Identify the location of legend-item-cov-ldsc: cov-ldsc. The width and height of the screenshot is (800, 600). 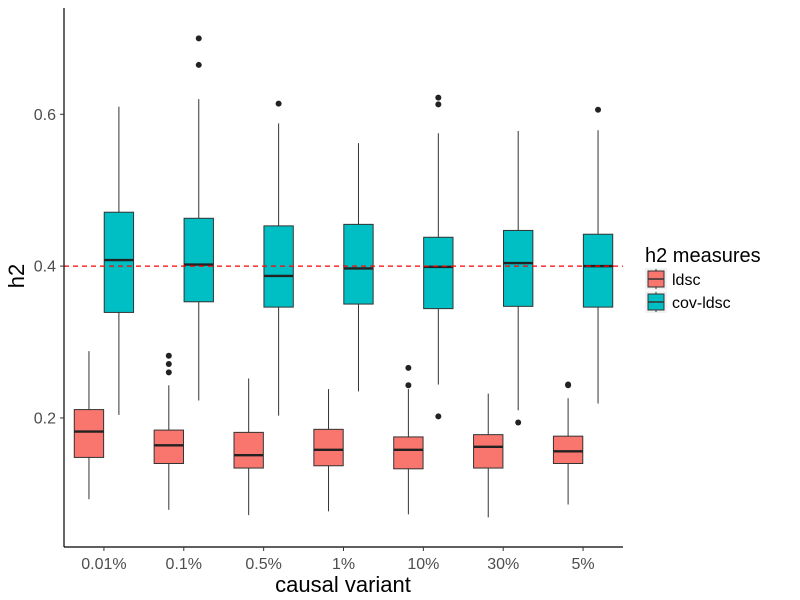
(688, 302).